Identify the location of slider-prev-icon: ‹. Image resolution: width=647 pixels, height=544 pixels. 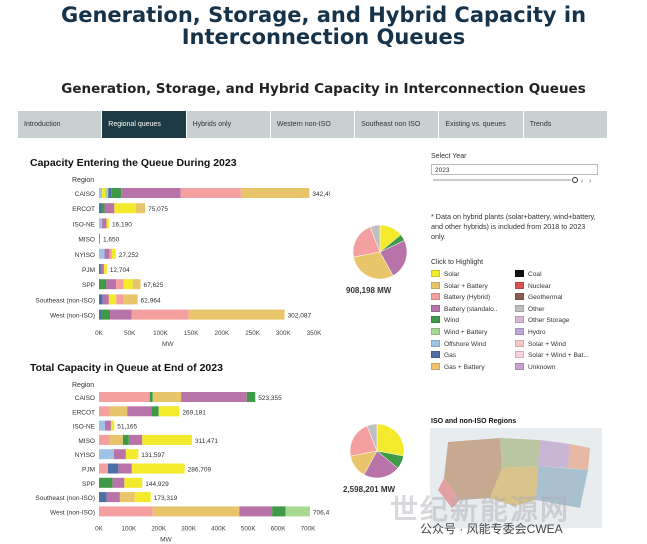
(582, 181).